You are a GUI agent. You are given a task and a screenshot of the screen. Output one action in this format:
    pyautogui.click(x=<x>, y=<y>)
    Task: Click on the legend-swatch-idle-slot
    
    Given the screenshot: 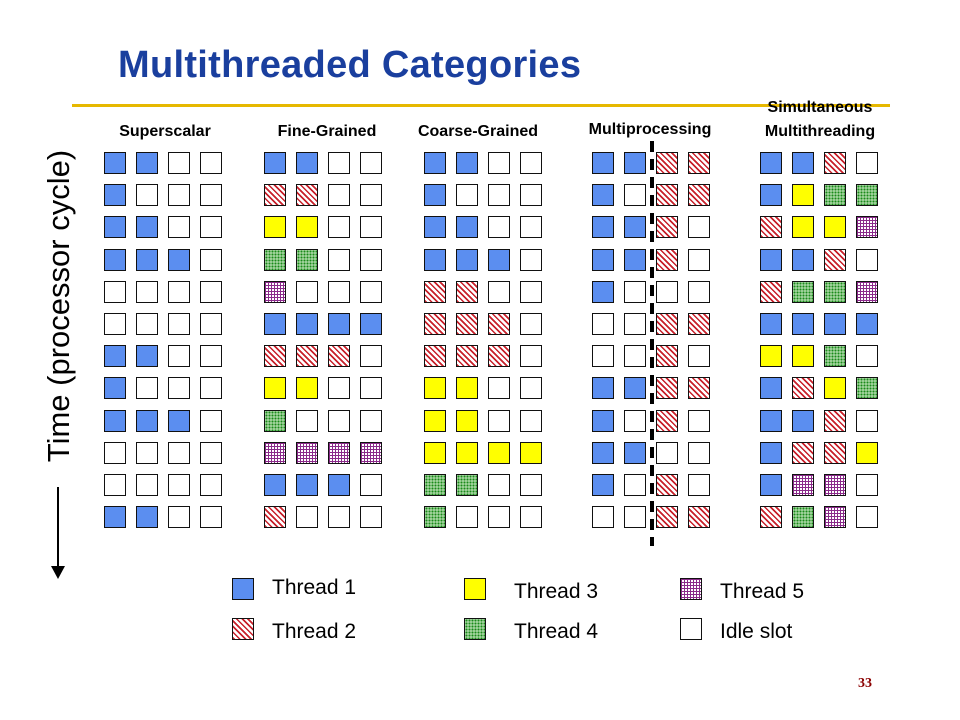 What is the action you would take?
    pyautogui.click(x=691, y=629)
    